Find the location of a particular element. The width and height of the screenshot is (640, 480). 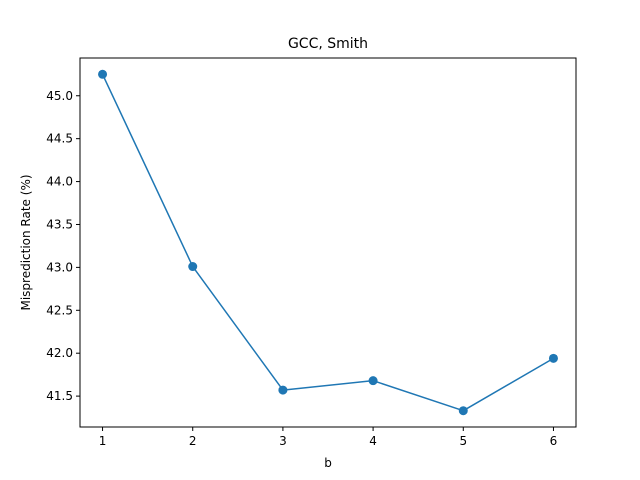

x-tick-label: 4 is located at coordinates (373, 441).